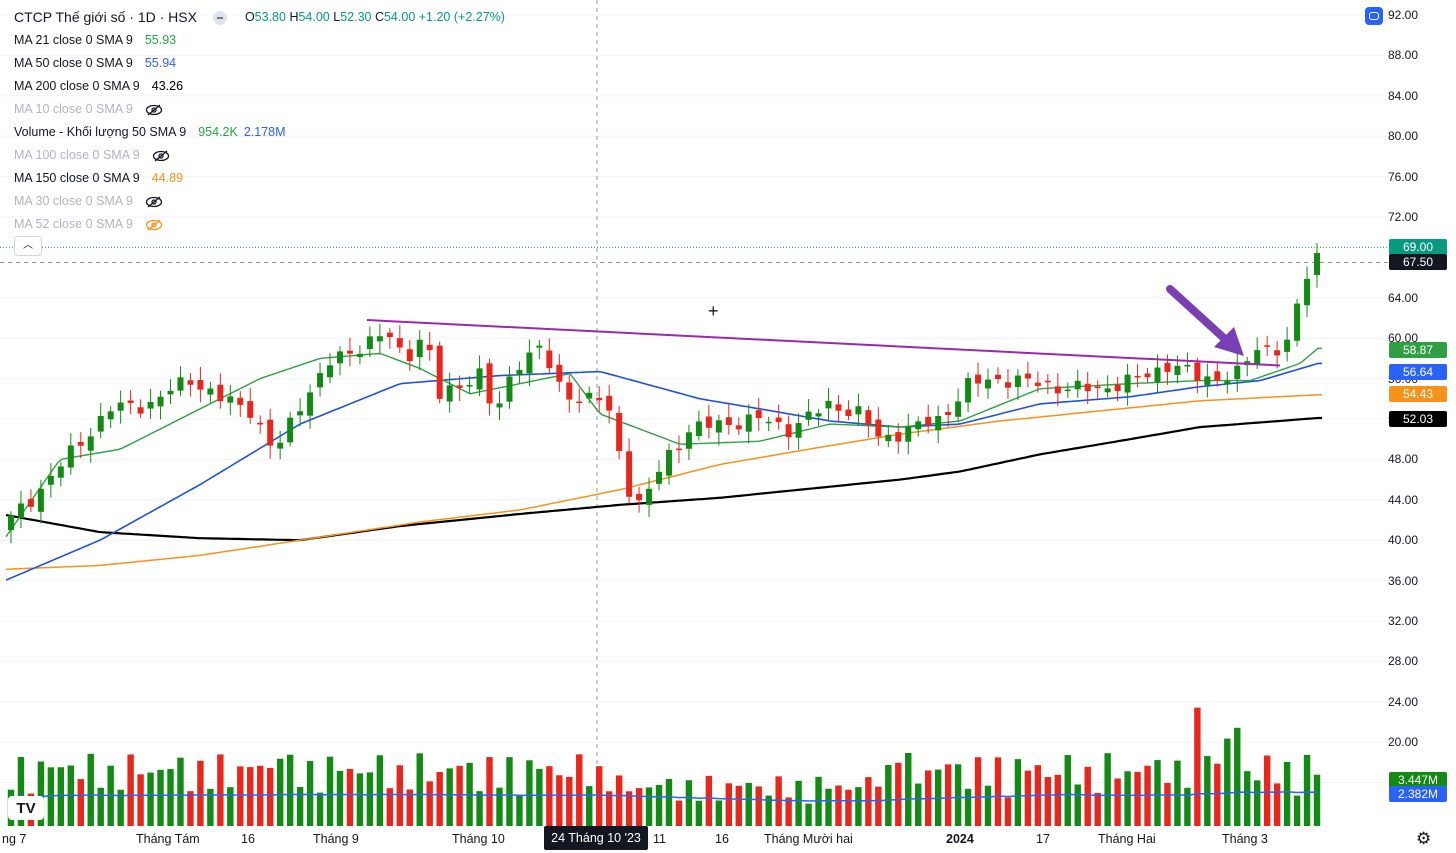 The image size is (1456, 853). I want to click on price-tag: 52.03, so click(1418, 418).